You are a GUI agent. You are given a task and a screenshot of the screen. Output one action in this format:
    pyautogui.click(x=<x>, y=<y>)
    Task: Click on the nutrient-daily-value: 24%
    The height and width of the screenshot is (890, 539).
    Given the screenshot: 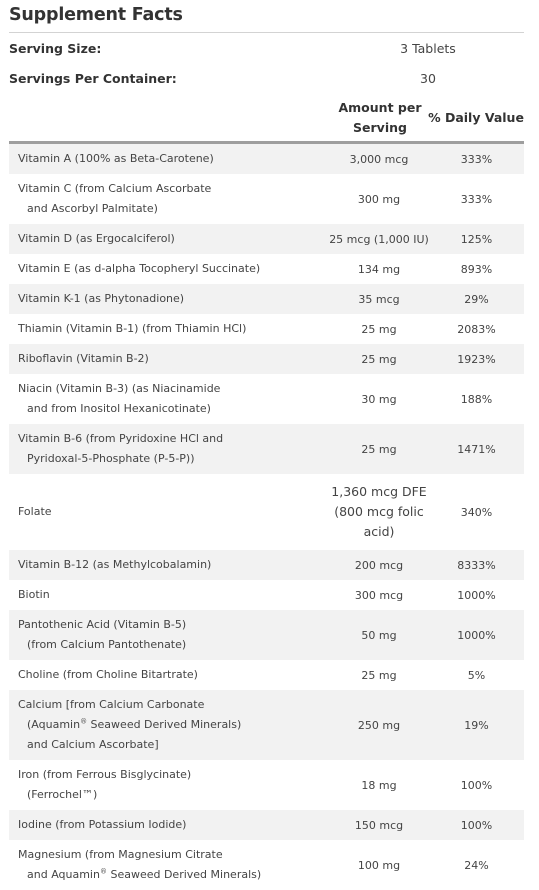 What is the action you would take?
    pyautogui.click(x=476, y=865)
    